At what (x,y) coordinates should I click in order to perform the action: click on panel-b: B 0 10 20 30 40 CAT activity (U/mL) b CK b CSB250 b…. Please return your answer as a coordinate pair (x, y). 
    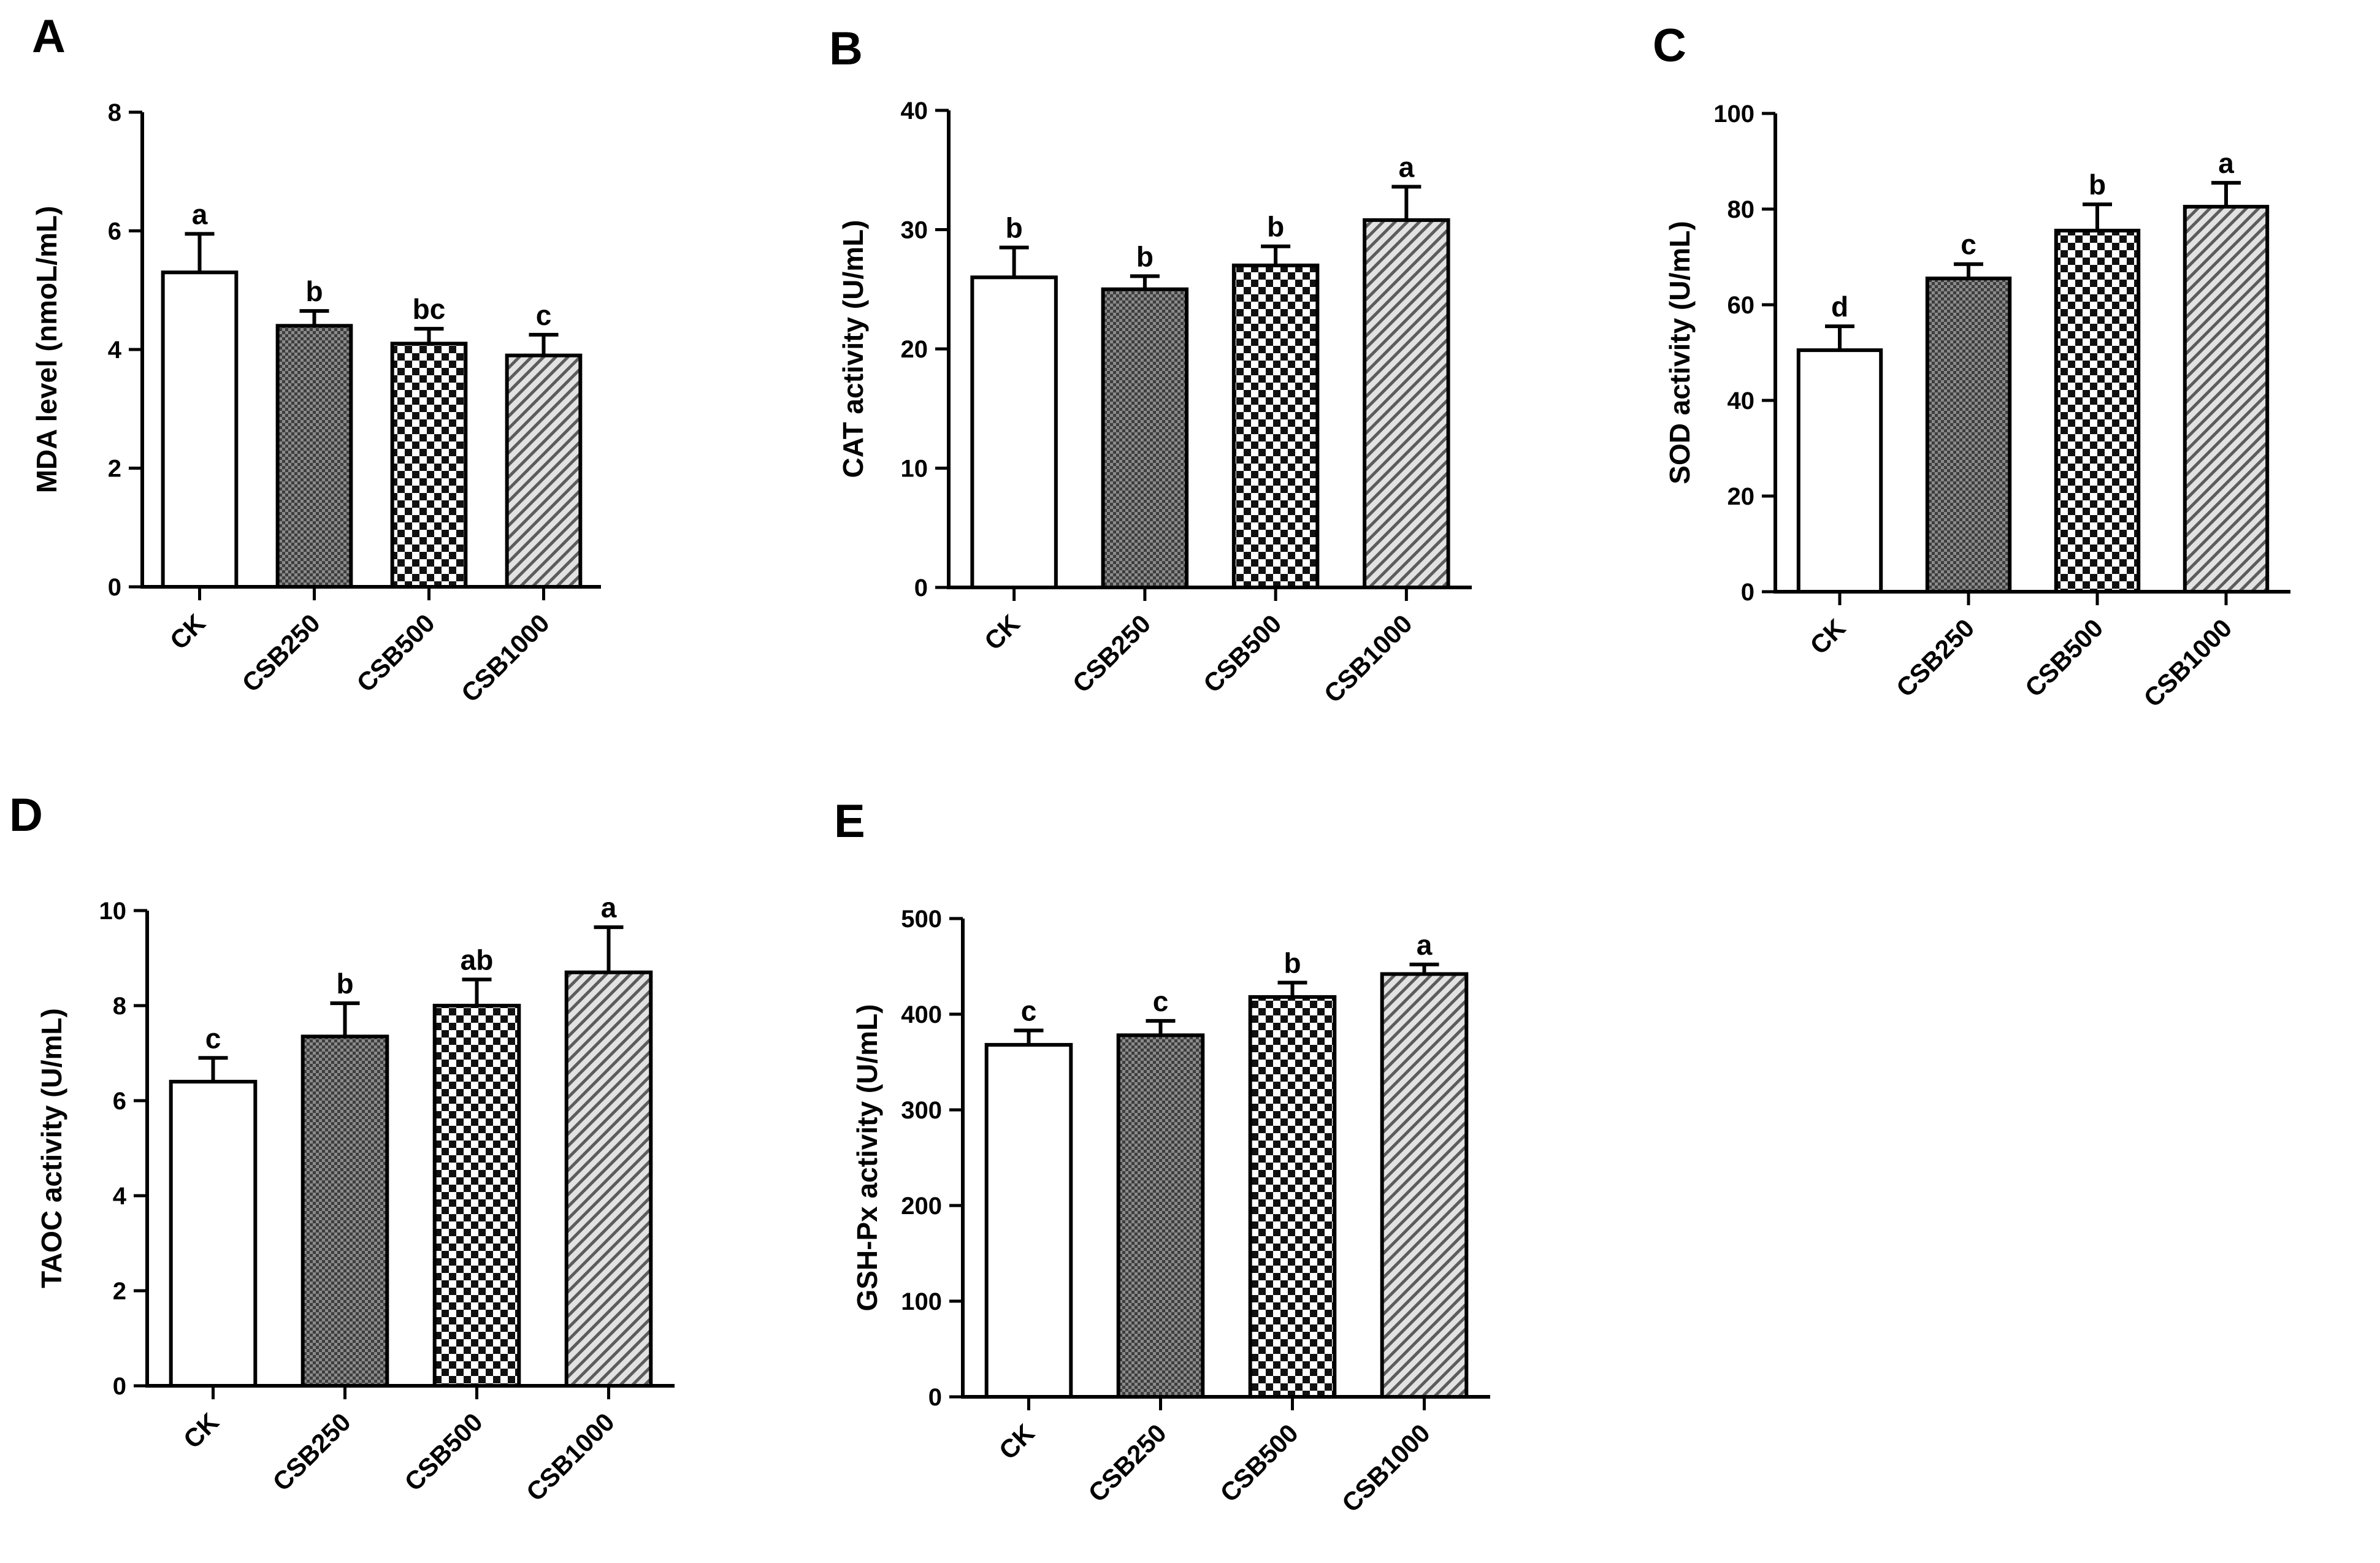
    Looking at the image, I should click on (1150, 365).